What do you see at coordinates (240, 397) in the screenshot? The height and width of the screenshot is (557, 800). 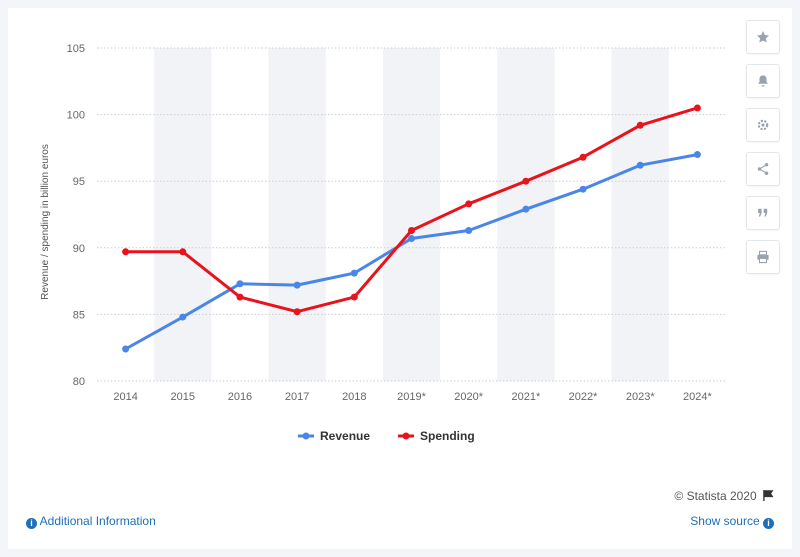 I see `x-tick-label: 2016` at bounding box center [240, 397].